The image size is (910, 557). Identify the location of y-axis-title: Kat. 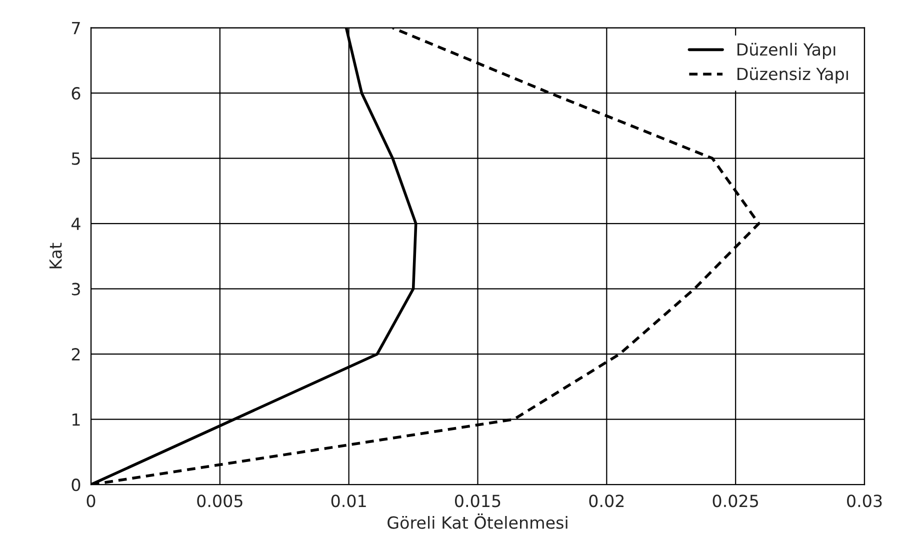
(56, 255).